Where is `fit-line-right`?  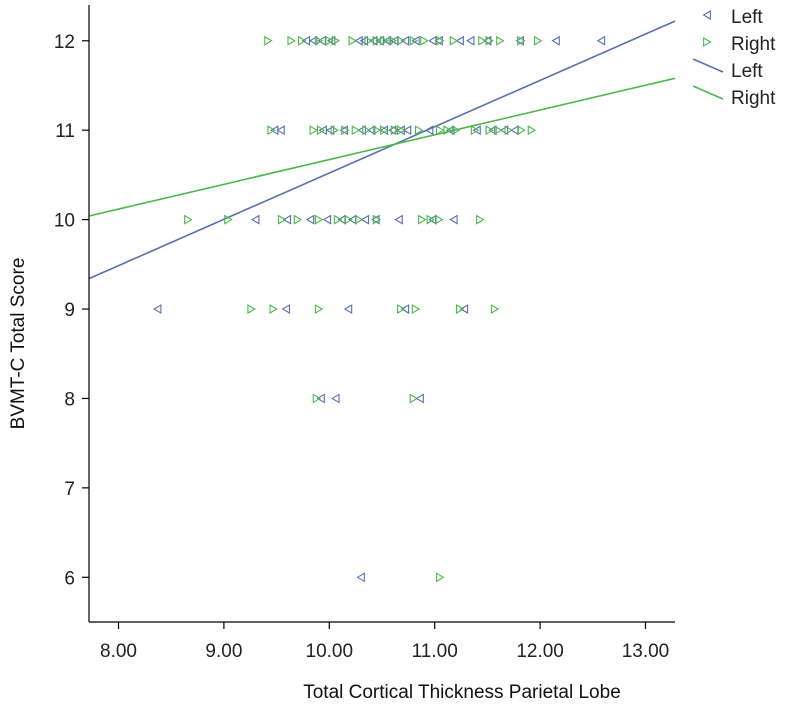 fit-line-right is located at coordinates (382, 147).